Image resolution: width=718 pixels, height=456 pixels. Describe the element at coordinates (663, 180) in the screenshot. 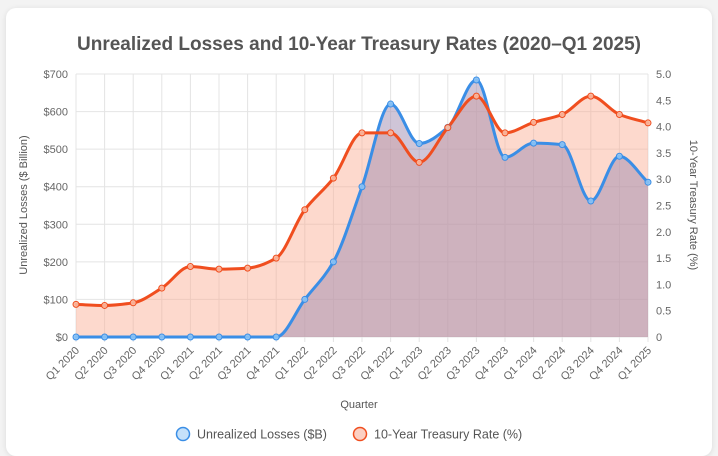

I see `y2-tick-label: 3.0` at that location.